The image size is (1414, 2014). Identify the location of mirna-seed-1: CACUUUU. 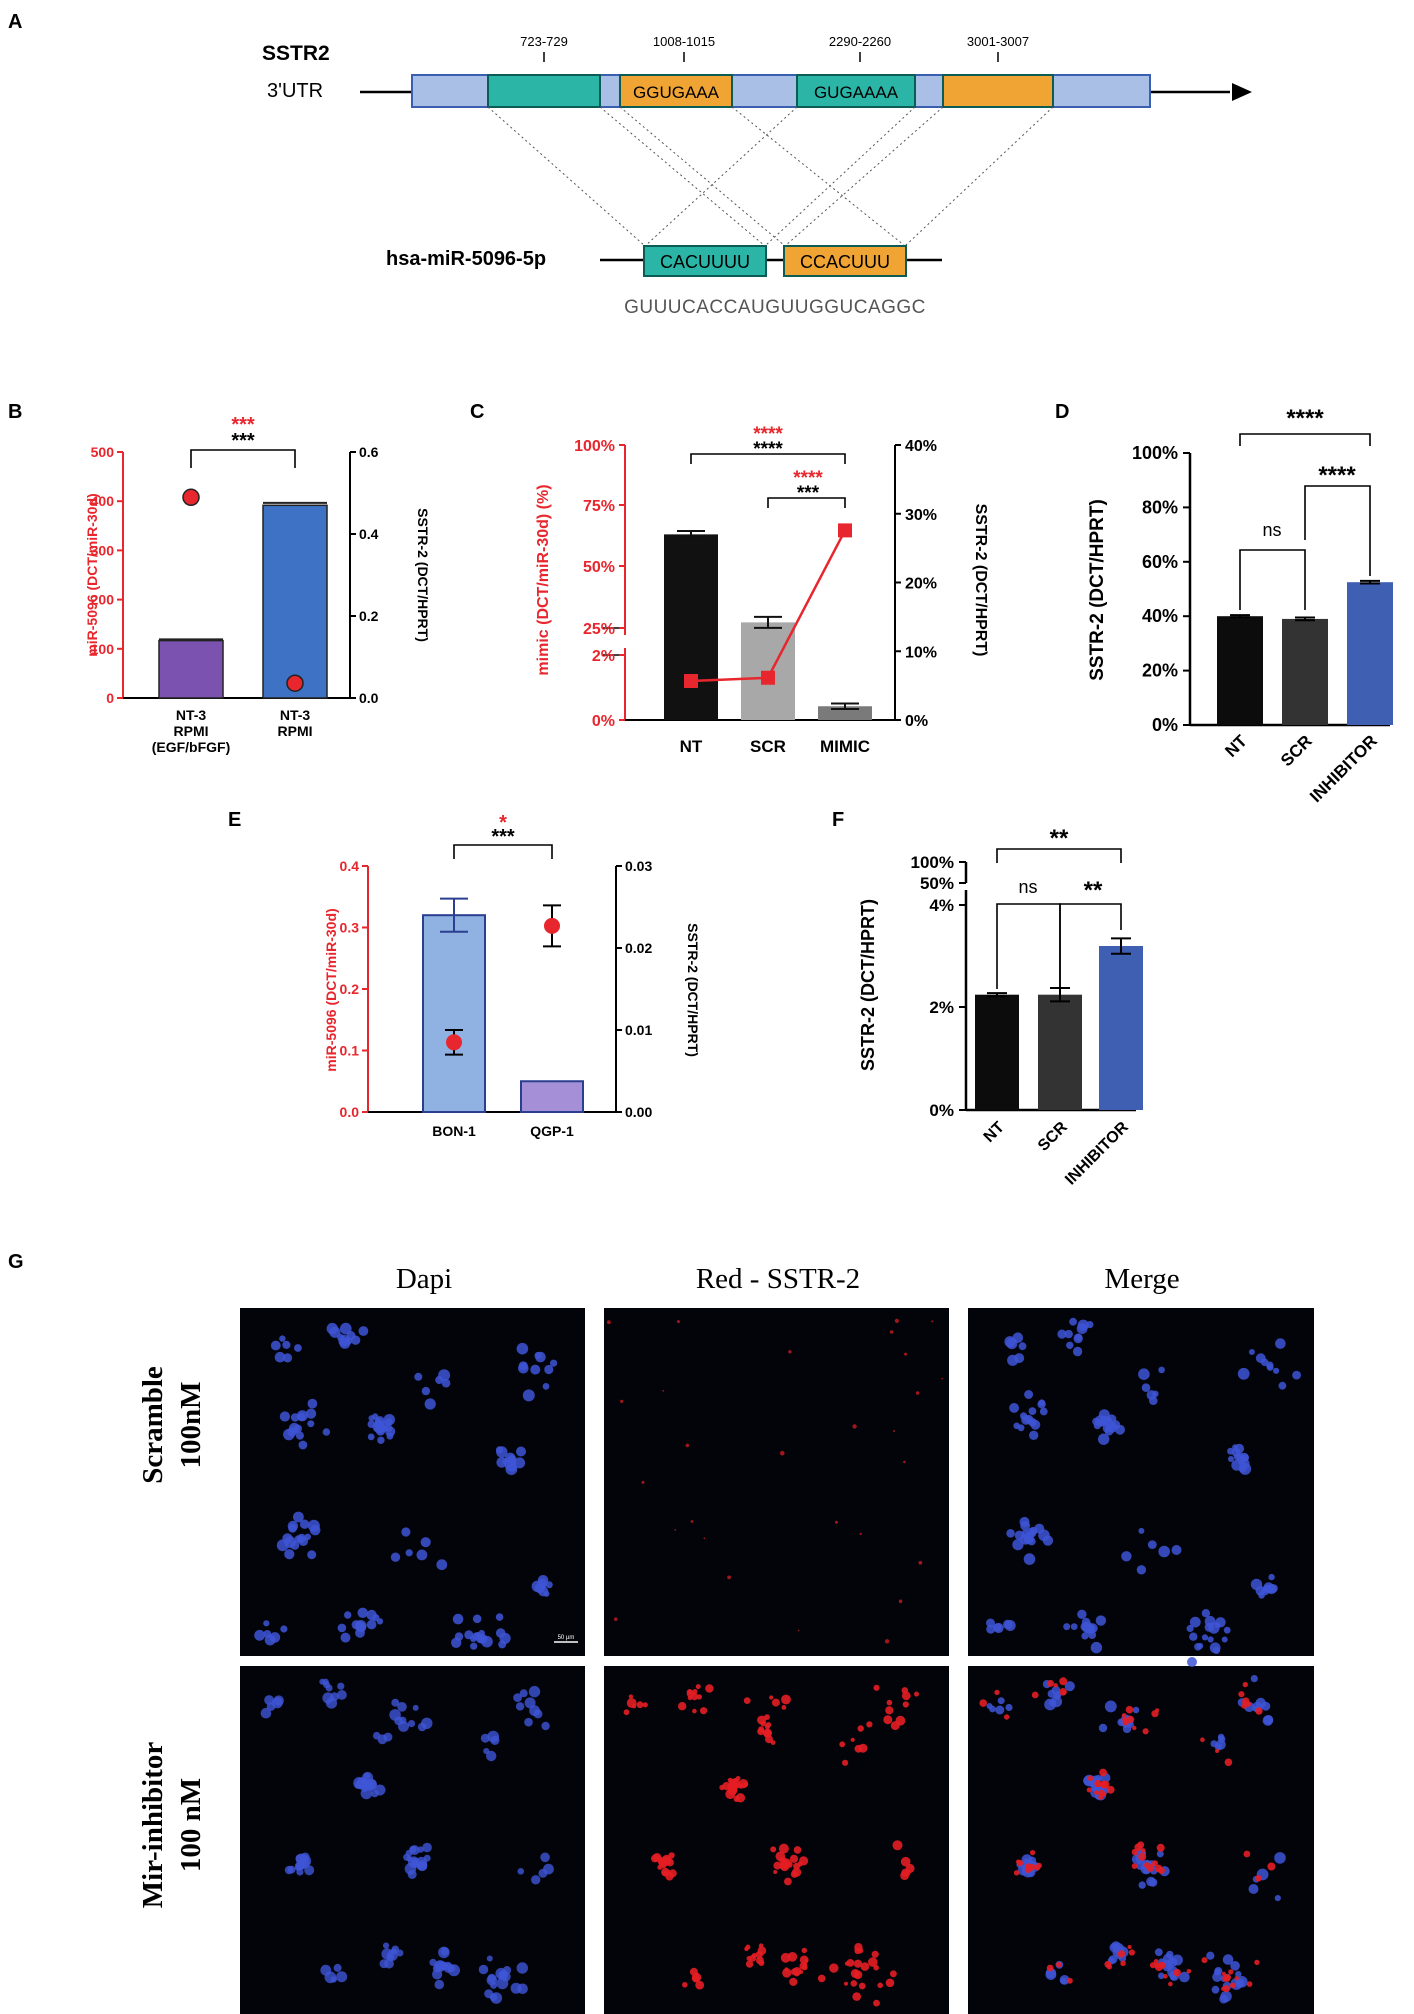
(705, 262).